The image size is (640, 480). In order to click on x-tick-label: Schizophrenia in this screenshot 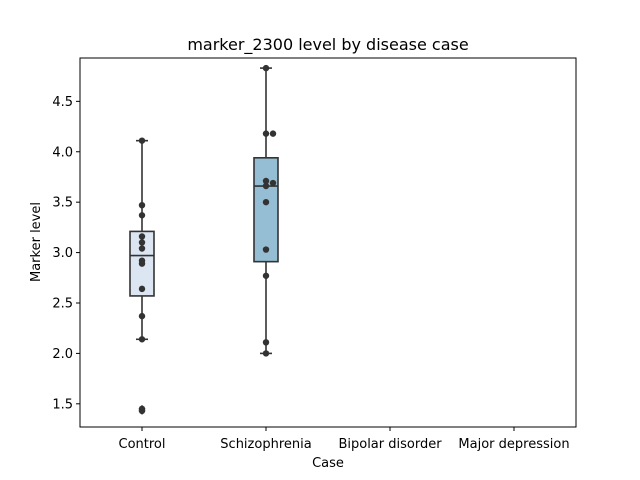, I will do `click(265, 444)`.